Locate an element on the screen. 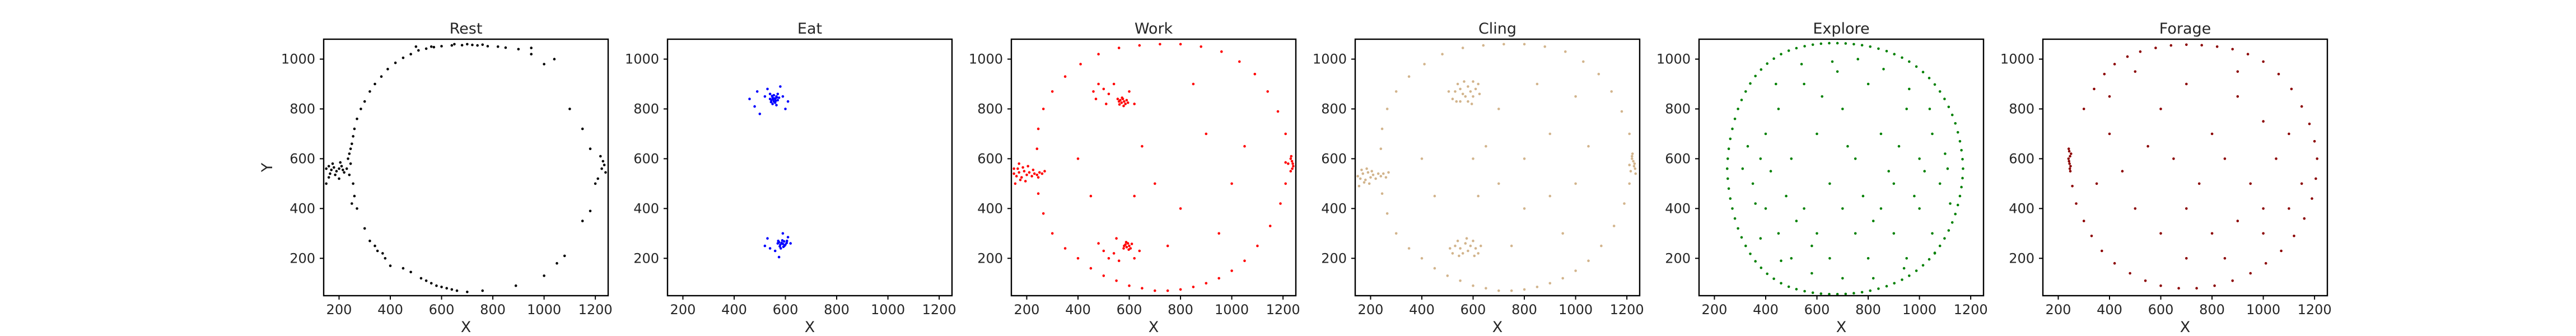 Image resolution: width=2576 pixels, height=336 pixels. data-points is located at coordinates (770, 172).